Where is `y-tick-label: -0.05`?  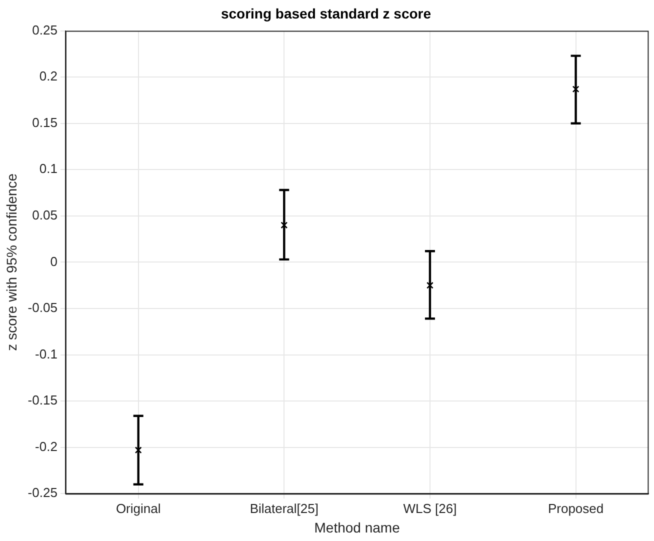
y-tick-label: -0.05 is located at coordinates (43, 308).